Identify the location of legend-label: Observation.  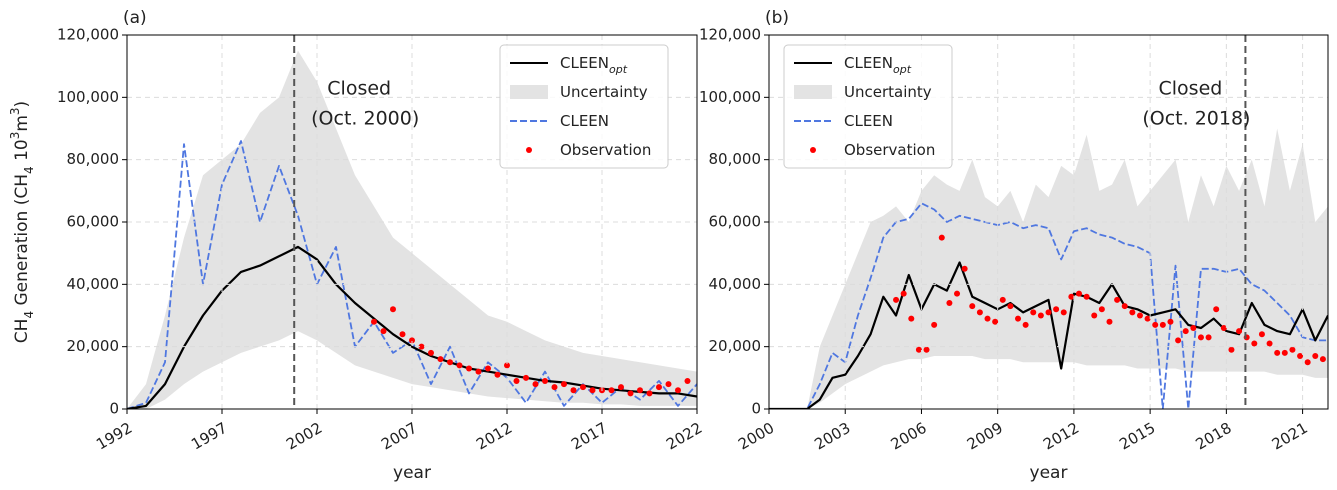
(889, 150).